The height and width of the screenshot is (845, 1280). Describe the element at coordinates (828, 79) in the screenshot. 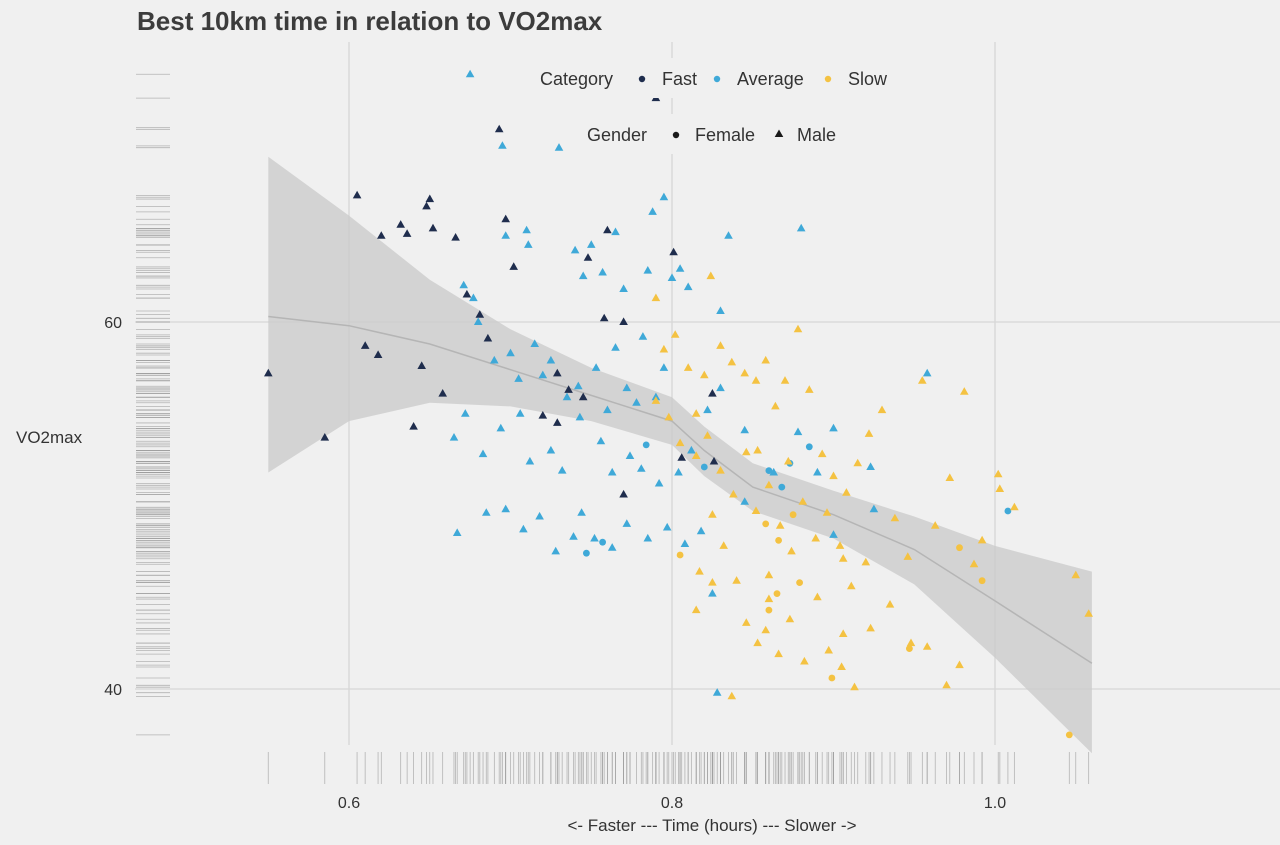

I see `legend-key-slow` at that location.